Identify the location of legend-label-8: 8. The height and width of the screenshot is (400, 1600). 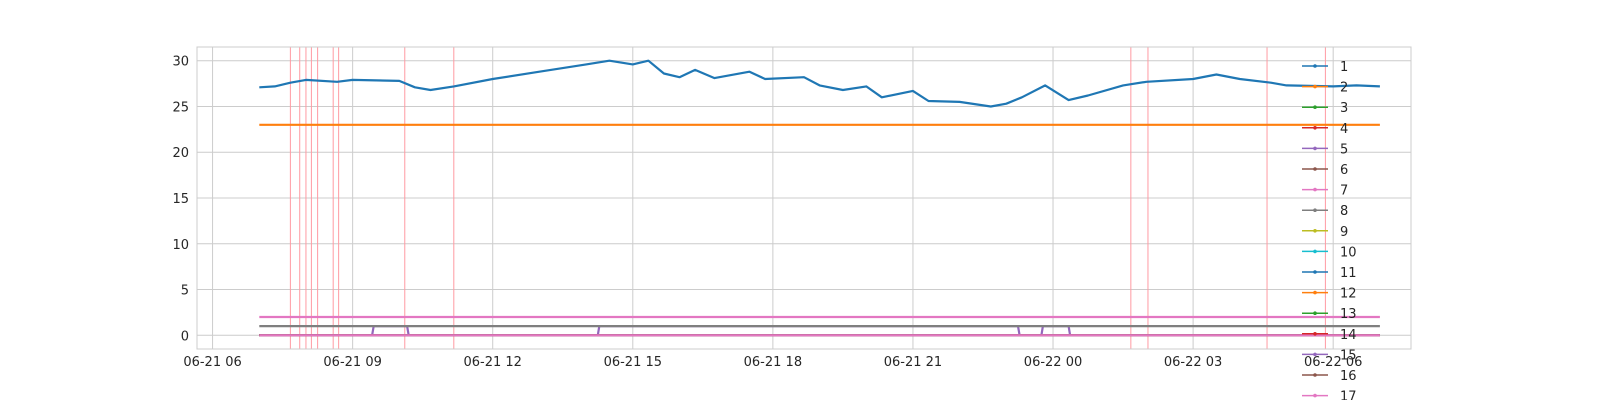
(1344, 211).